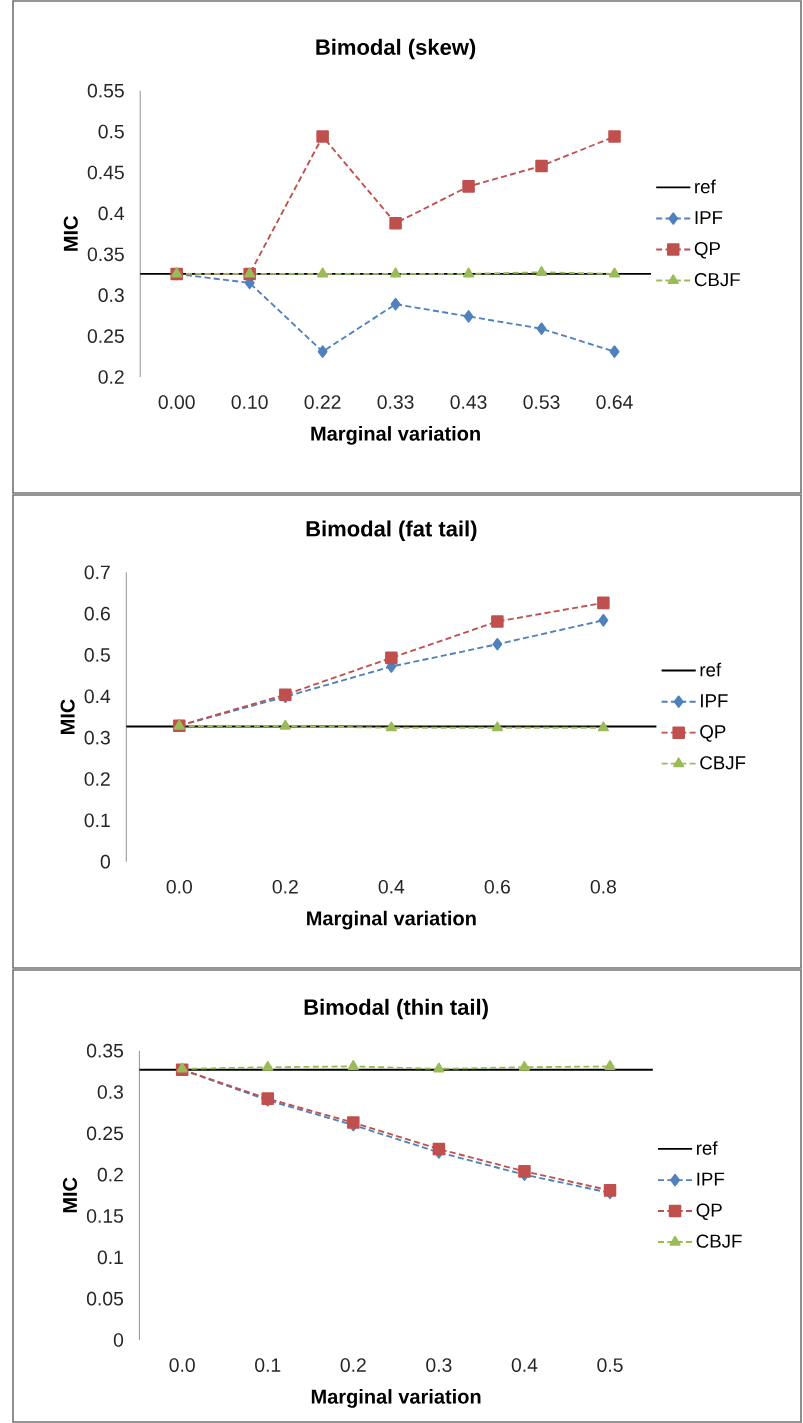 The image size is (803, 1423). Describe the element at coordinates (105, 172) in the screenshot. I see `y-tick-label: 0.45` at that location.